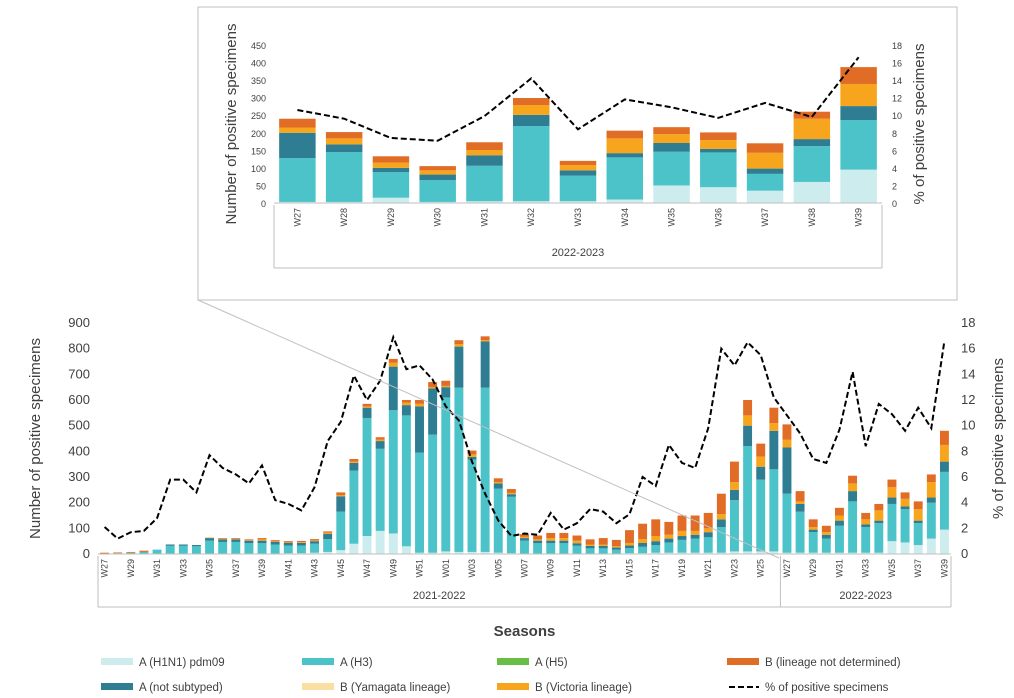 This screenshot has height=698, width=1014. I want to click on x-tick-label: W01, so click(446, 568).